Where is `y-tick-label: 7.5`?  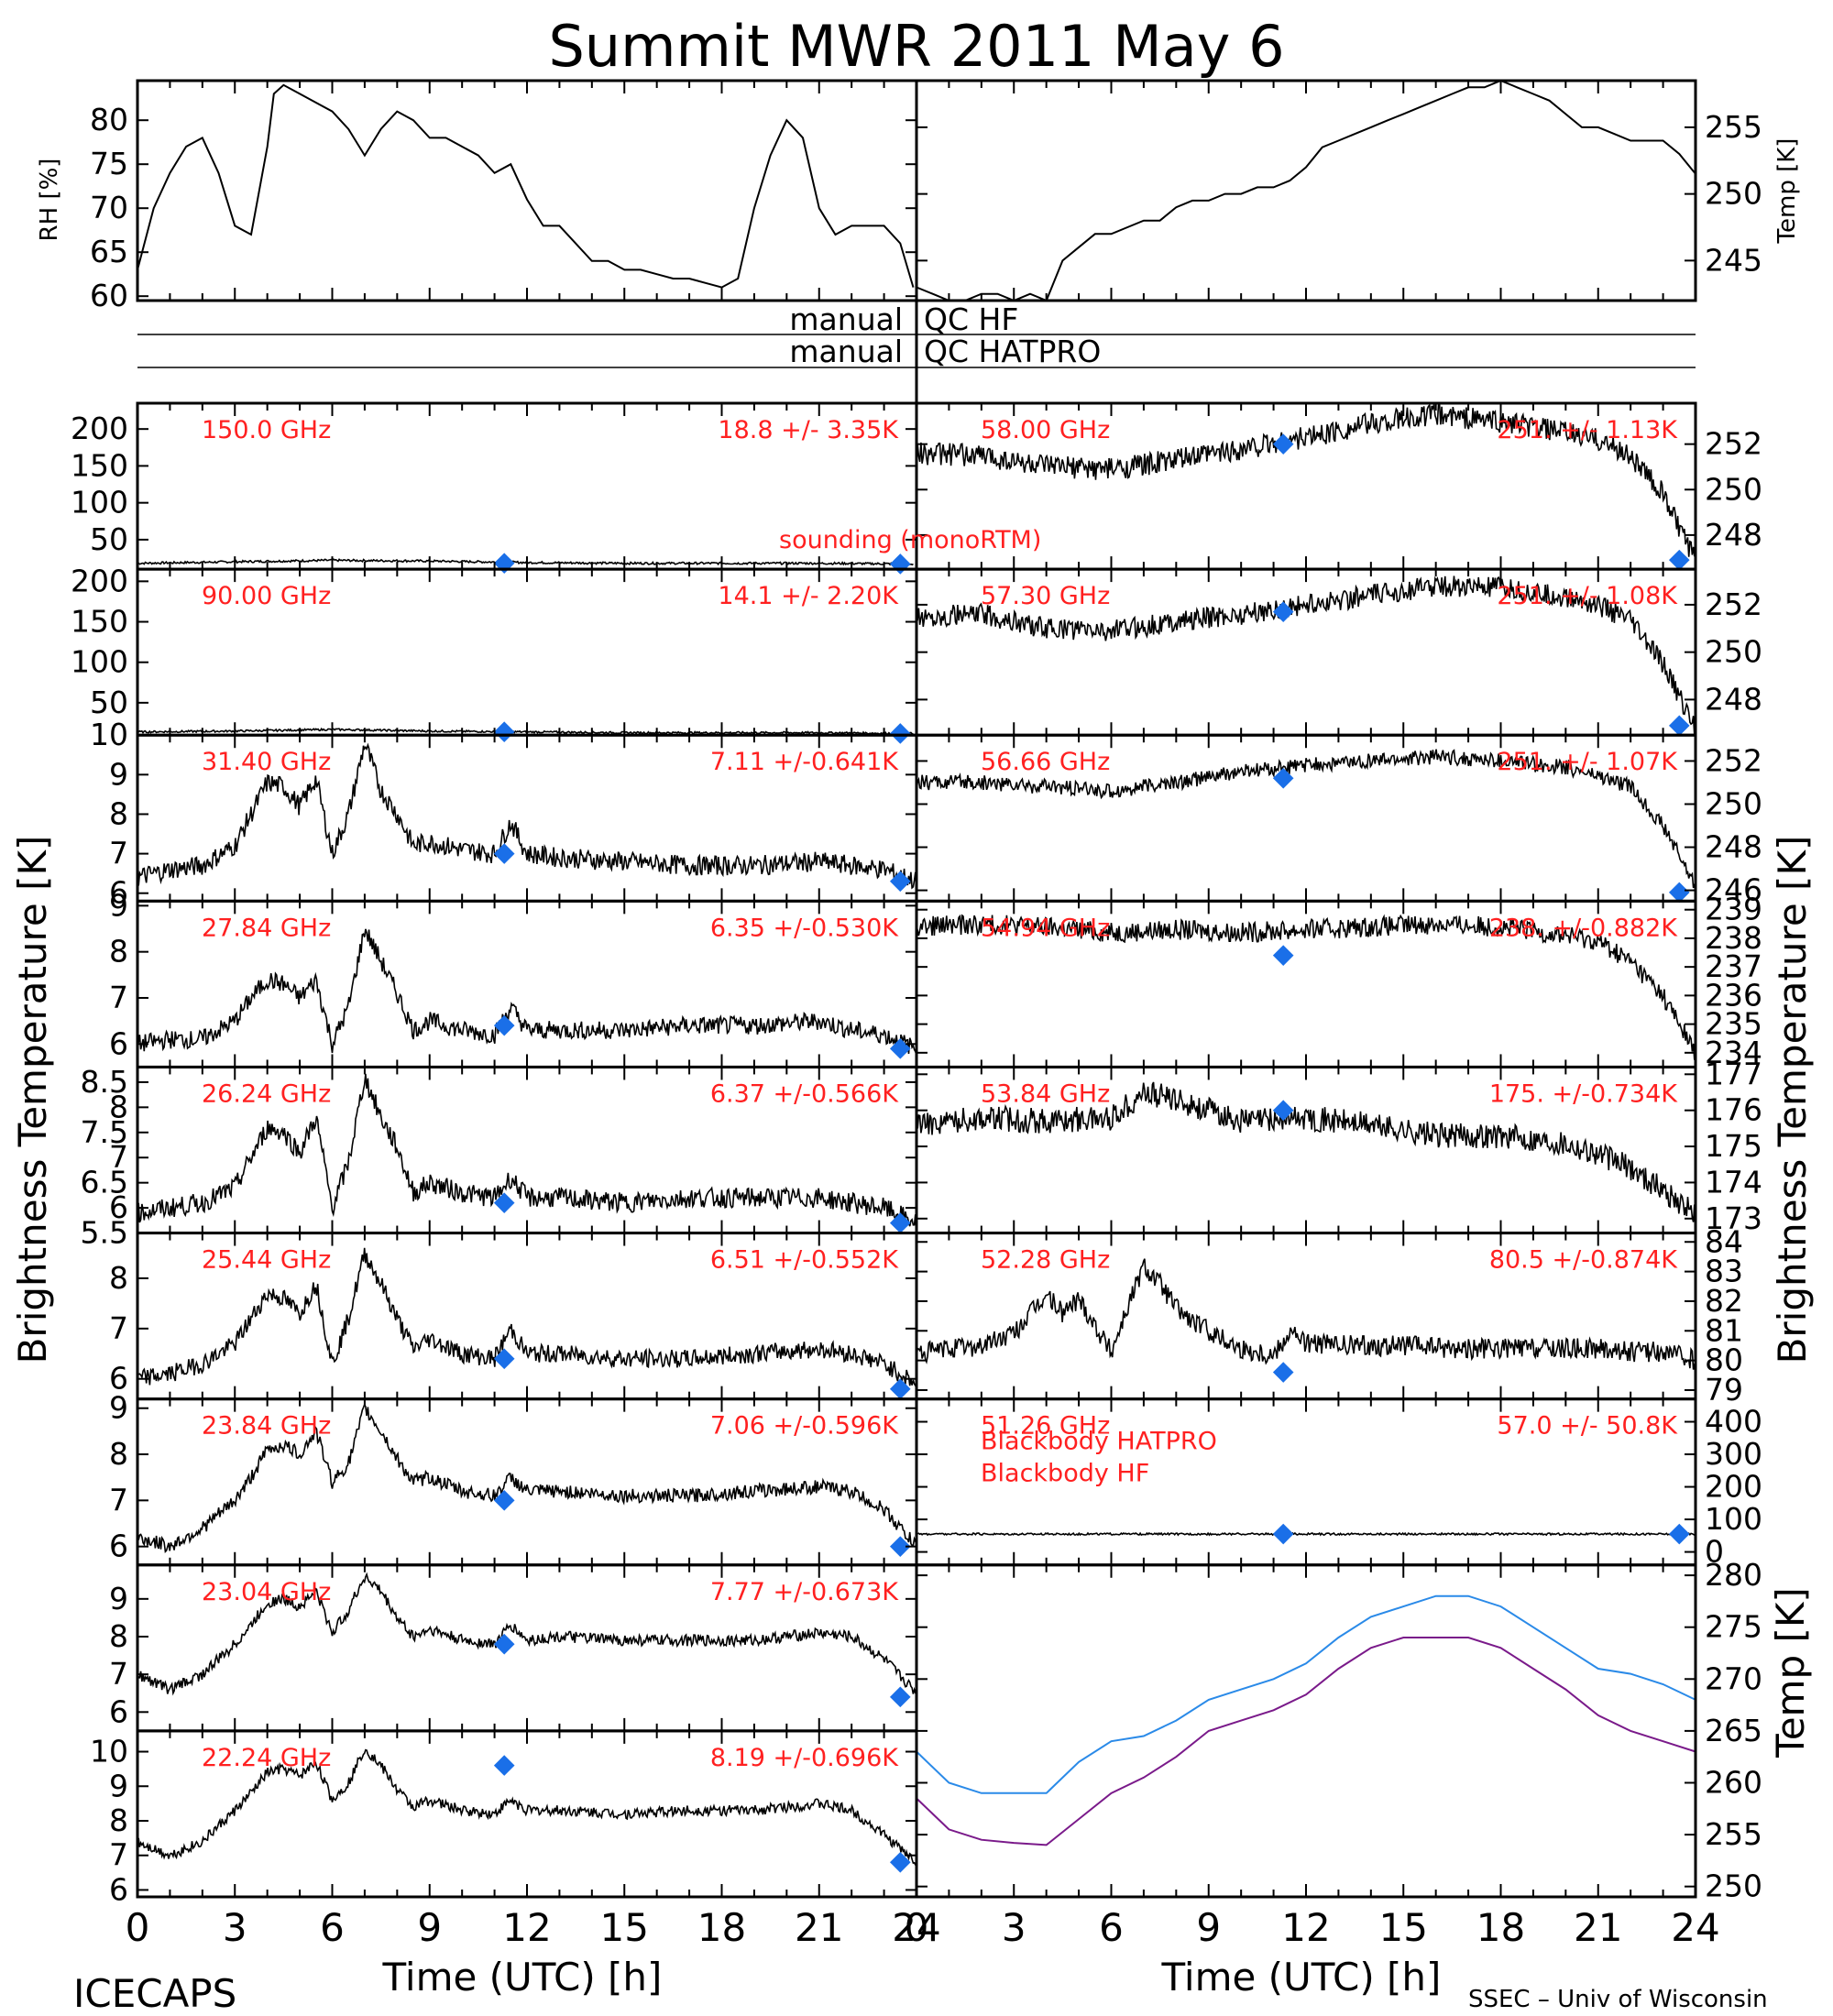
y-tick-label: 7.5 is located at coordinates (104, 1132).